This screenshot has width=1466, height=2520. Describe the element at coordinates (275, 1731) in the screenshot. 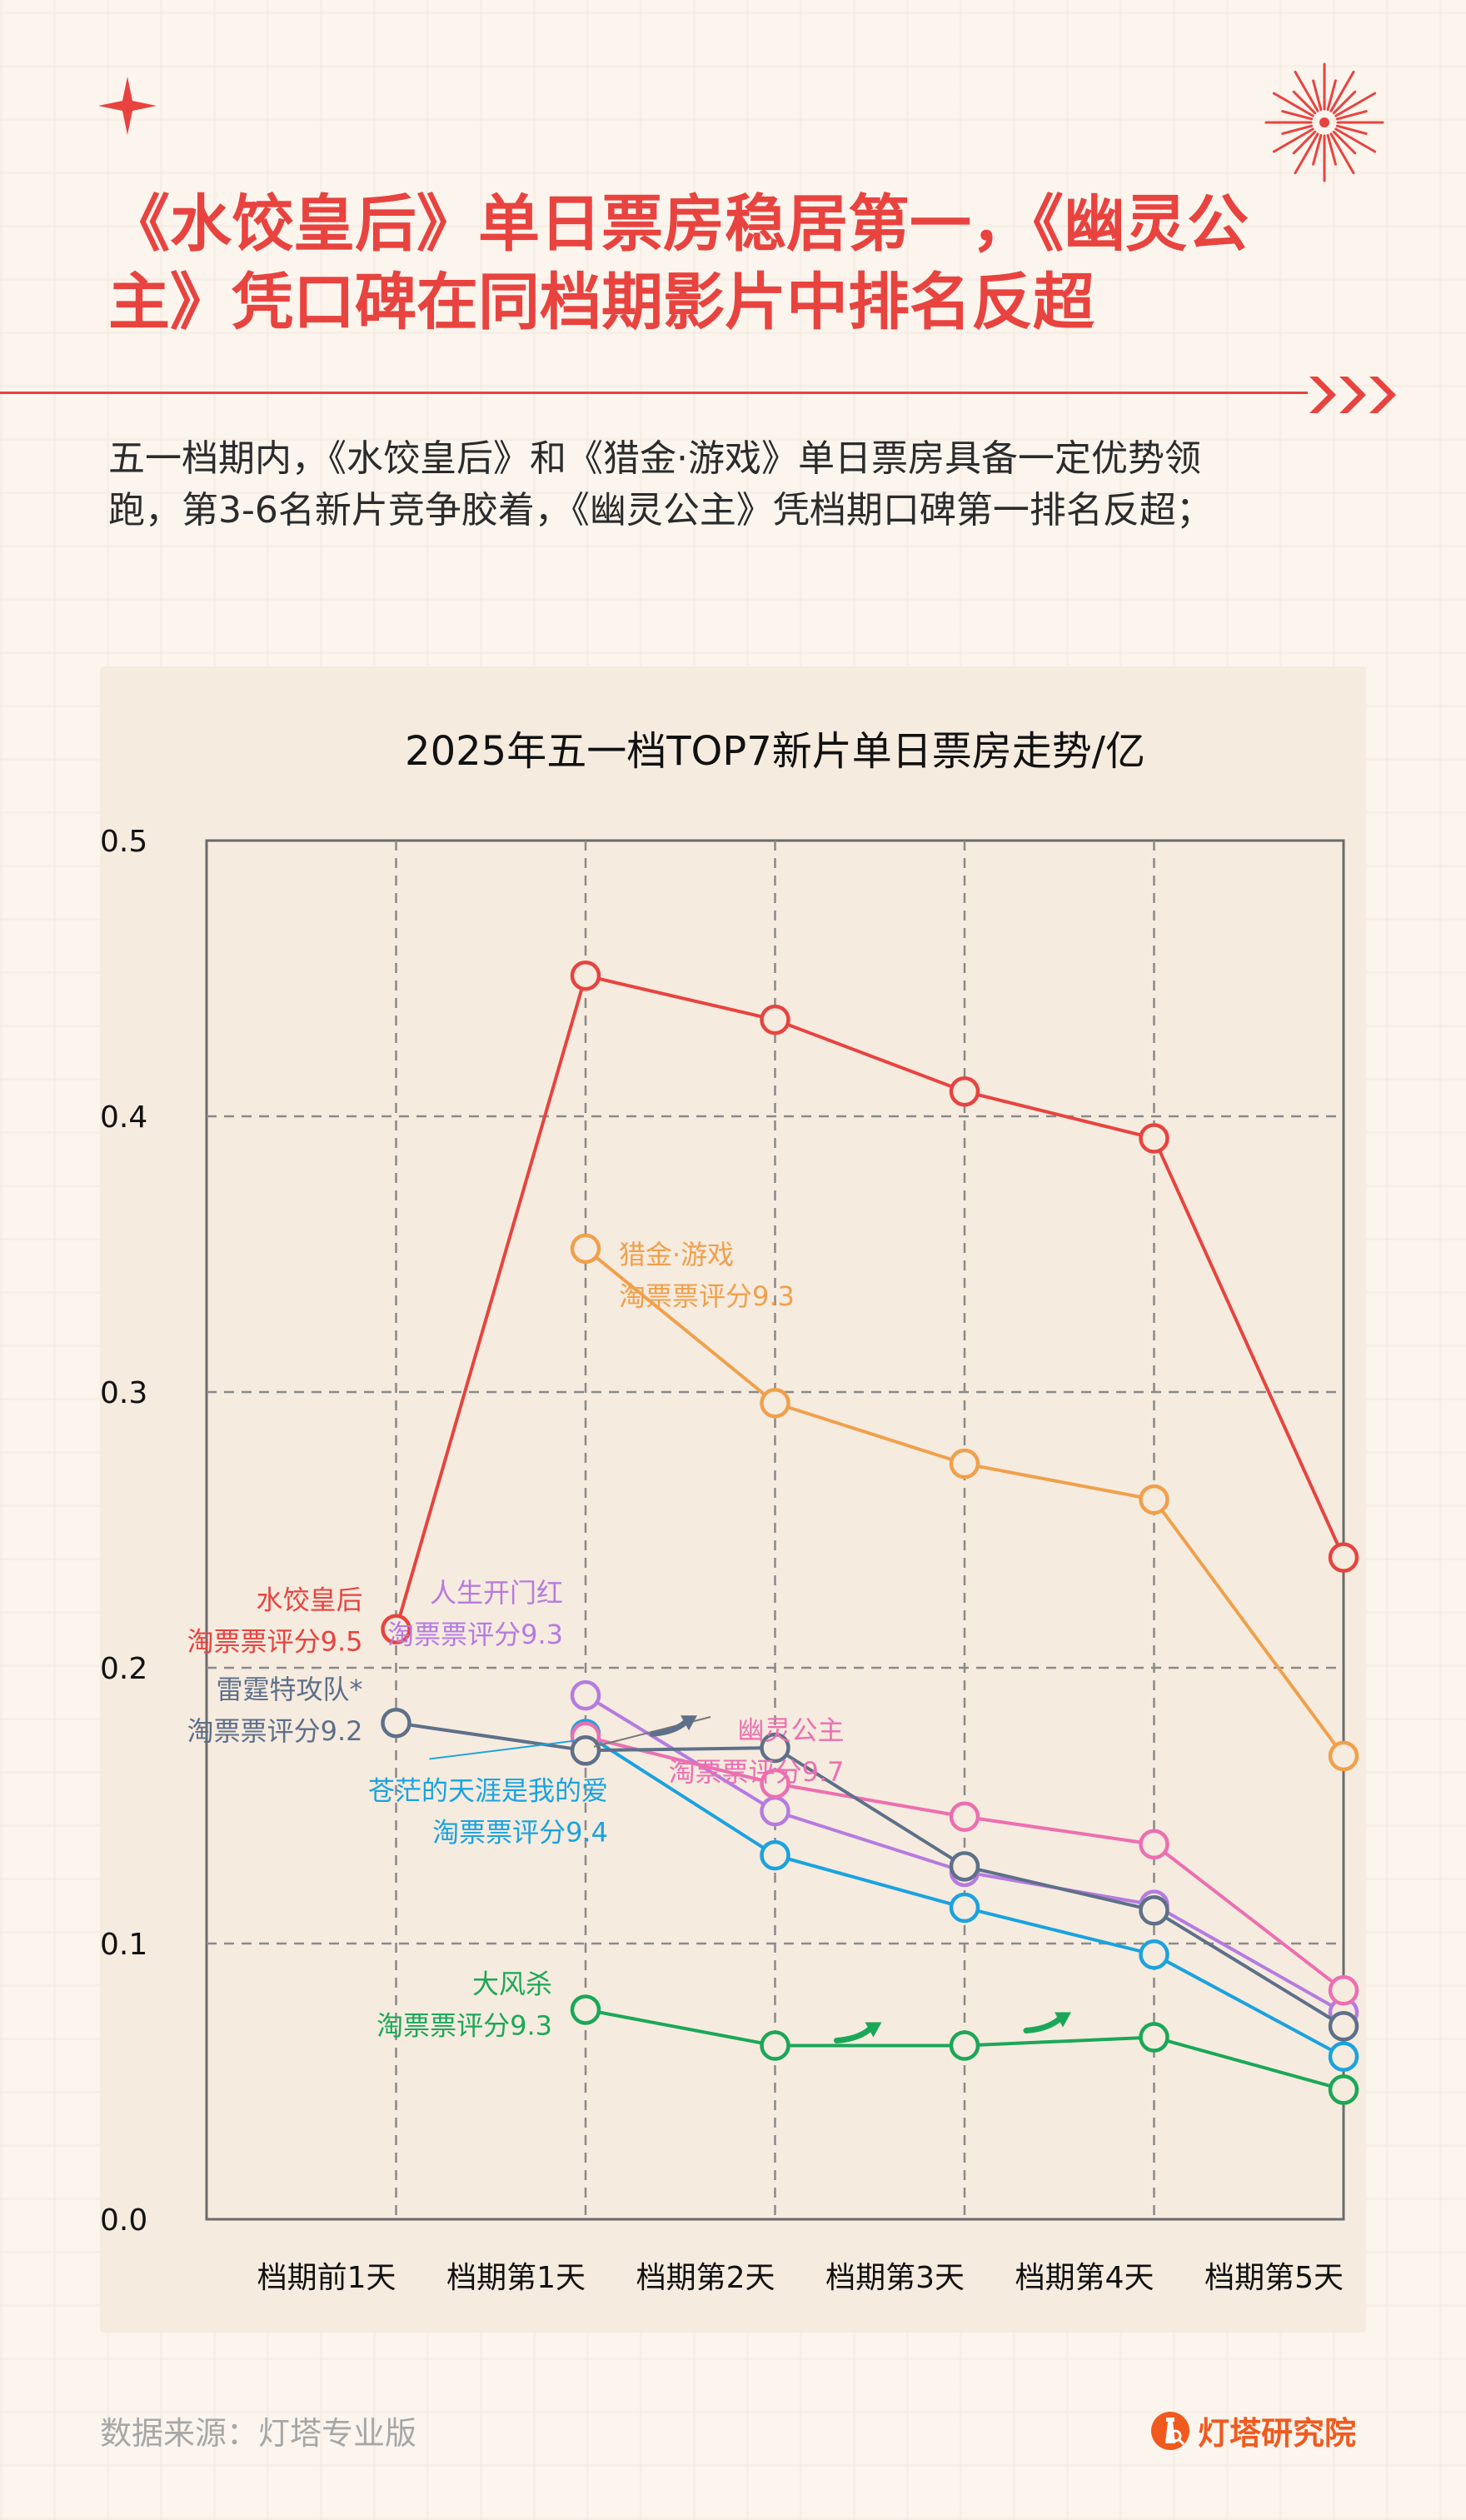

I see `series-label-rating: 淘票票评分9.2` at that location.